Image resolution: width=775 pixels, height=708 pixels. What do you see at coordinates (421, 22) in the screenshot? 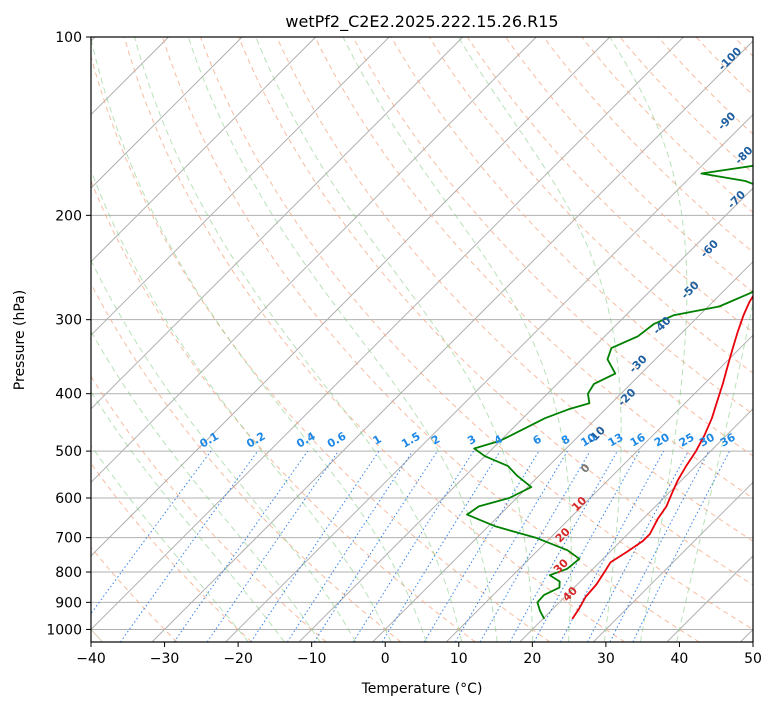
I see `chart-title: wetPf2_C2E2.2025.222.15.26.R15` at bounding box center [421, 22].